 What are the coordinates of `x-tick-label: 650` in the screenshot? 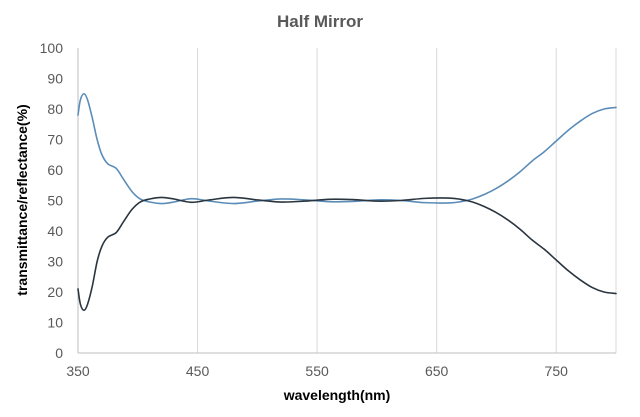 It's located at (437, 371).